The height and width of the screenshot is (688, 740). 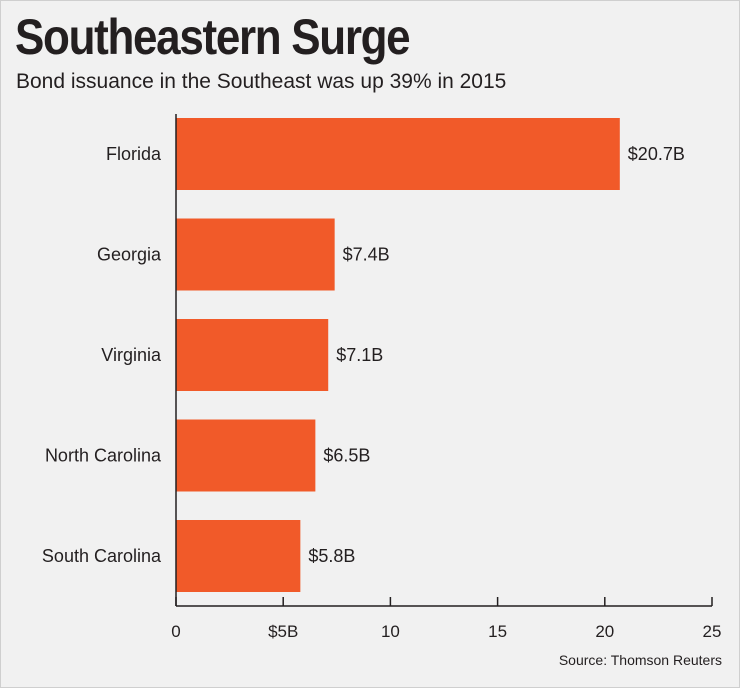 I want to click on category-label: Virginia, so click(x=131, y=355).